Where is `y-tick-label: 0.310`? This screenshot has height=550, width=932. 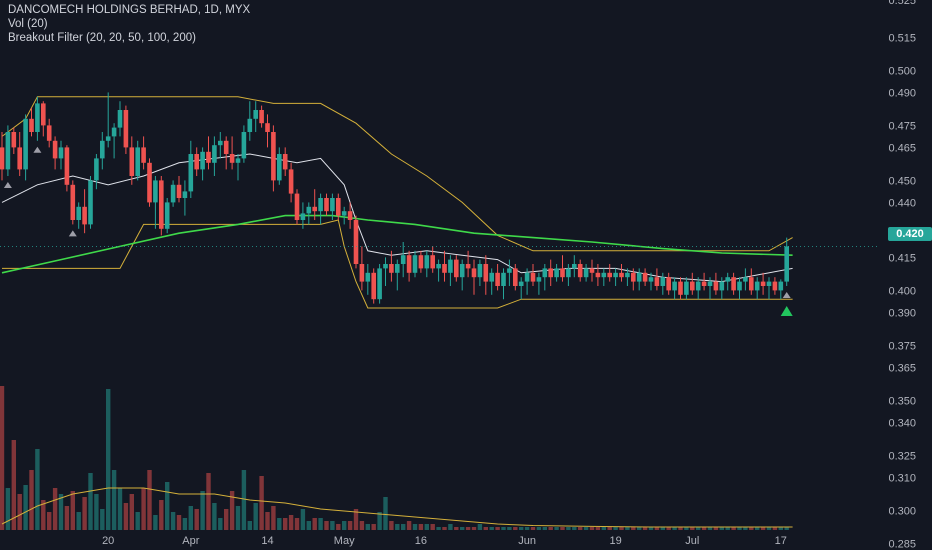 y-tick-label: 0.310 is located at coordinates (902, 478).